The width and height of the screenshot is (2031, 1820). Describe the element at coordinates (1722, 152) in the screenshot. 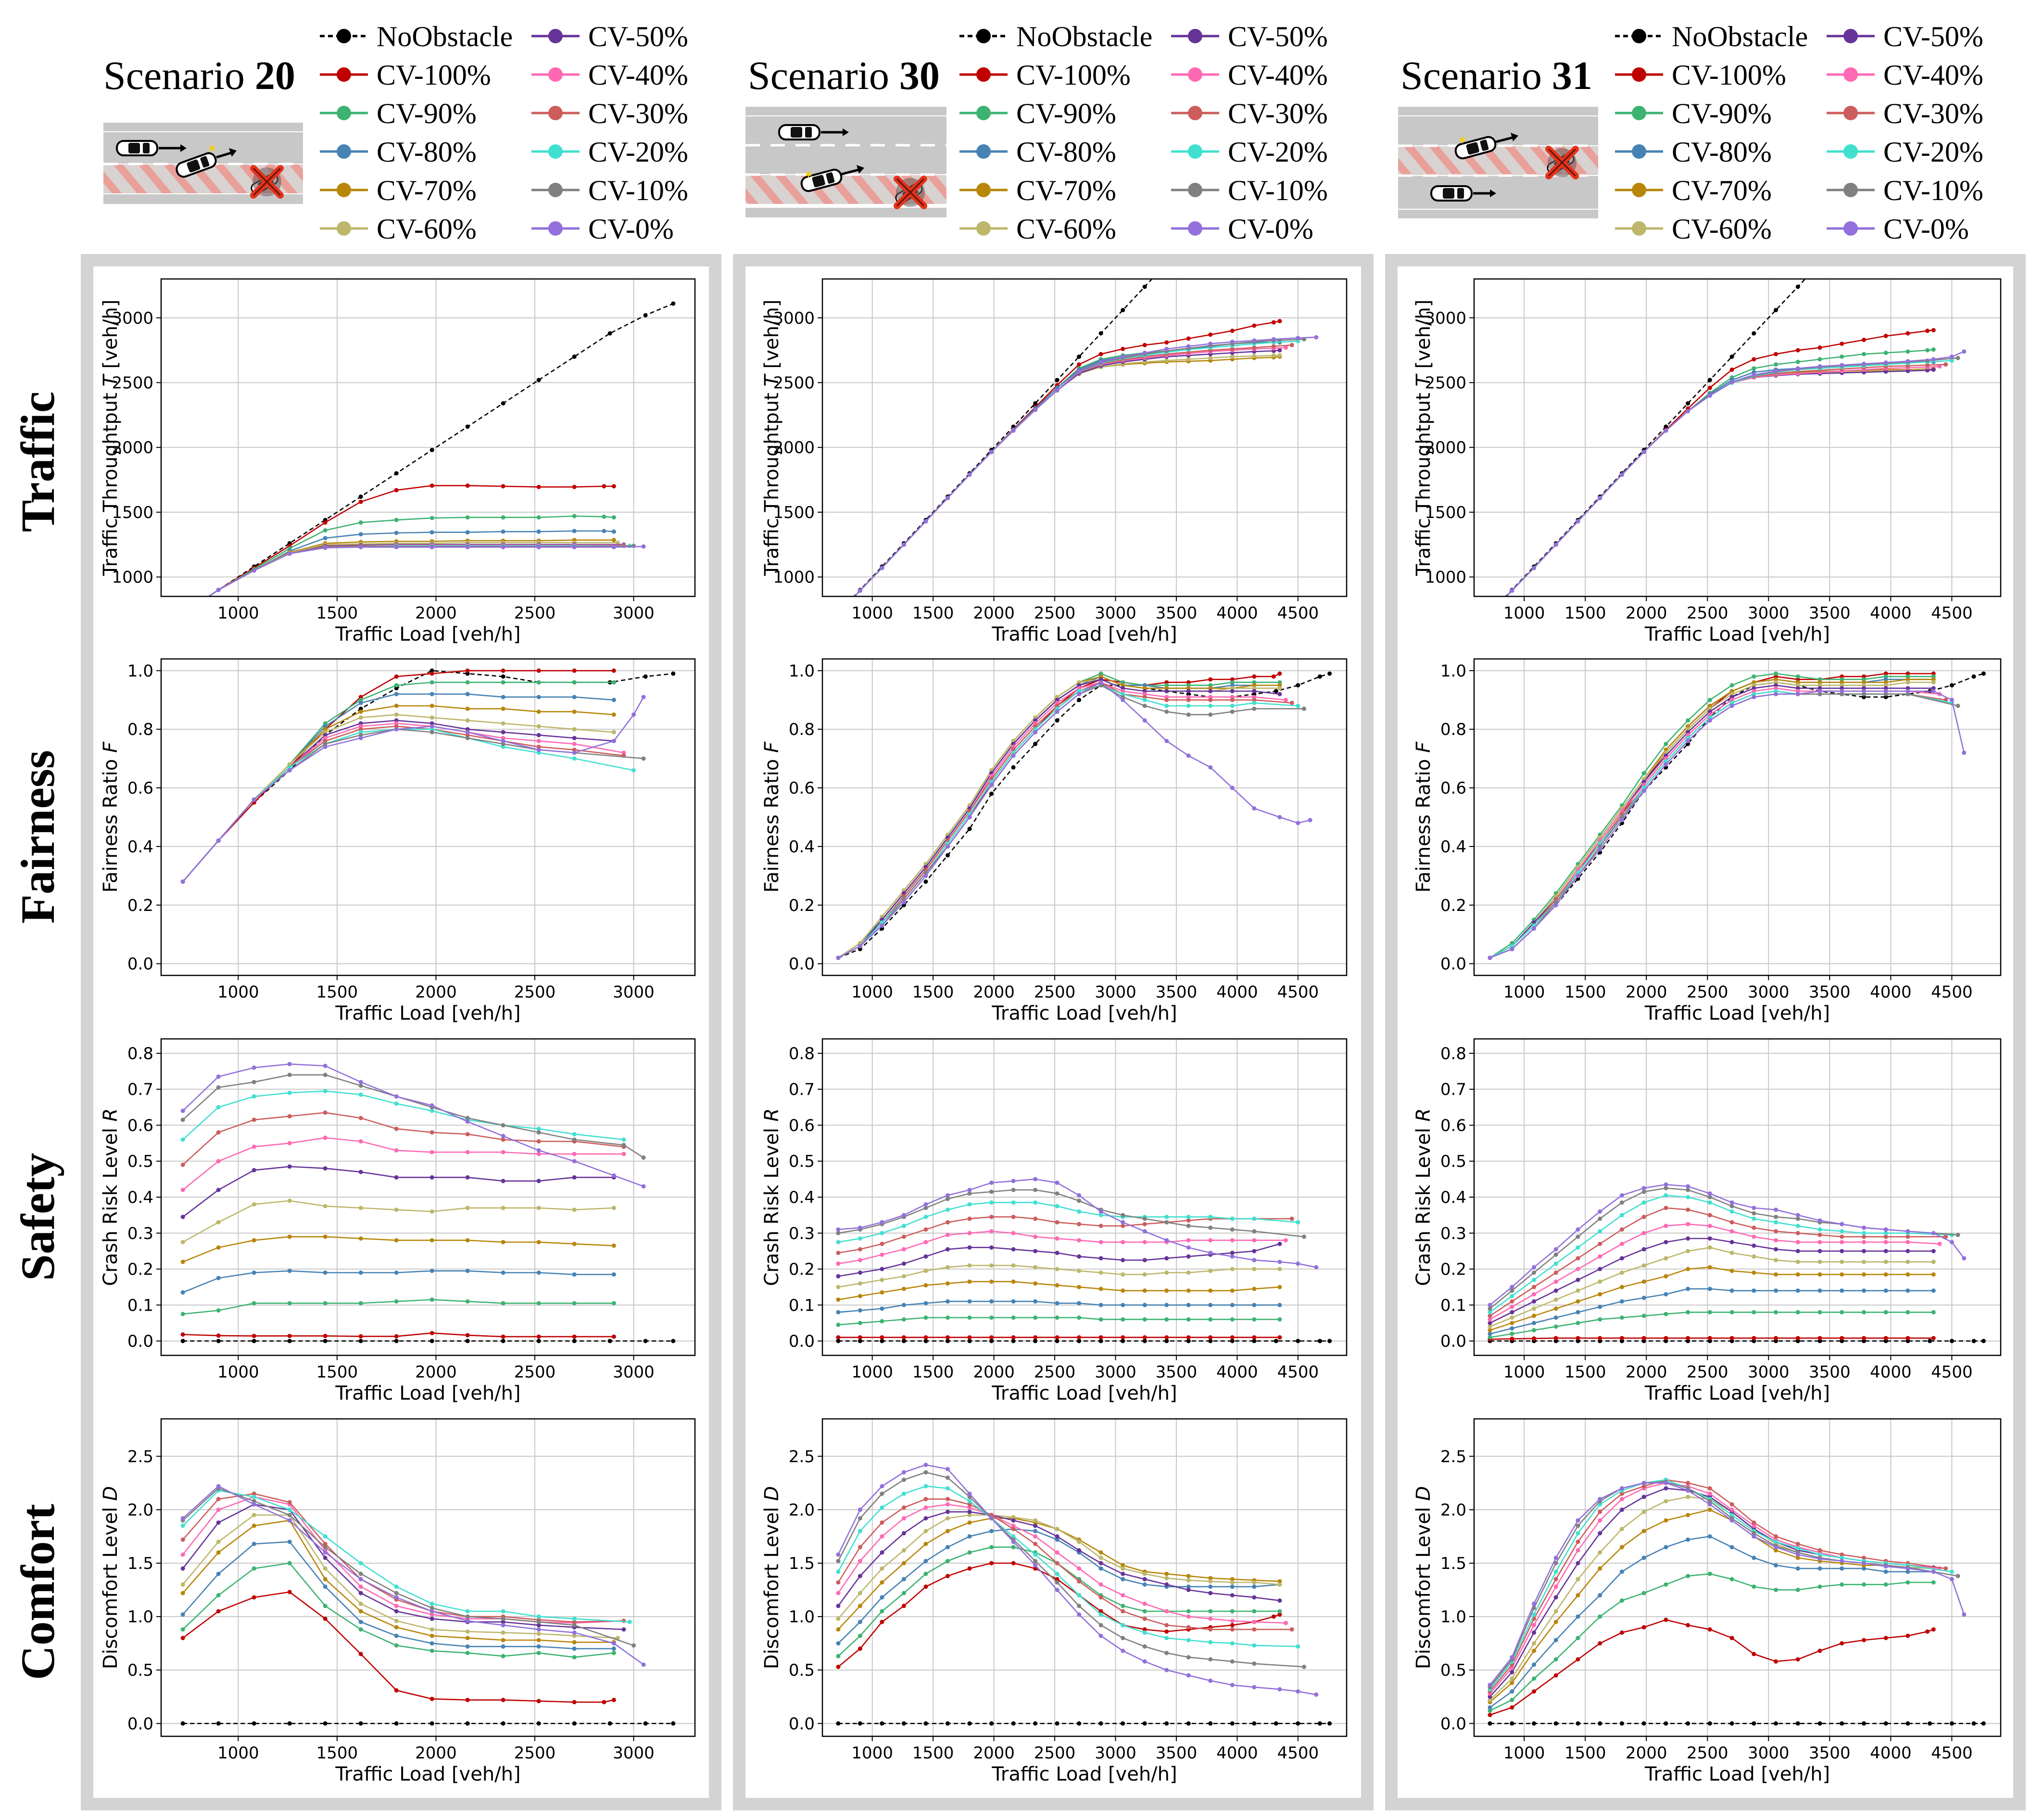

I see `legend-label: CV-80%` at that location.